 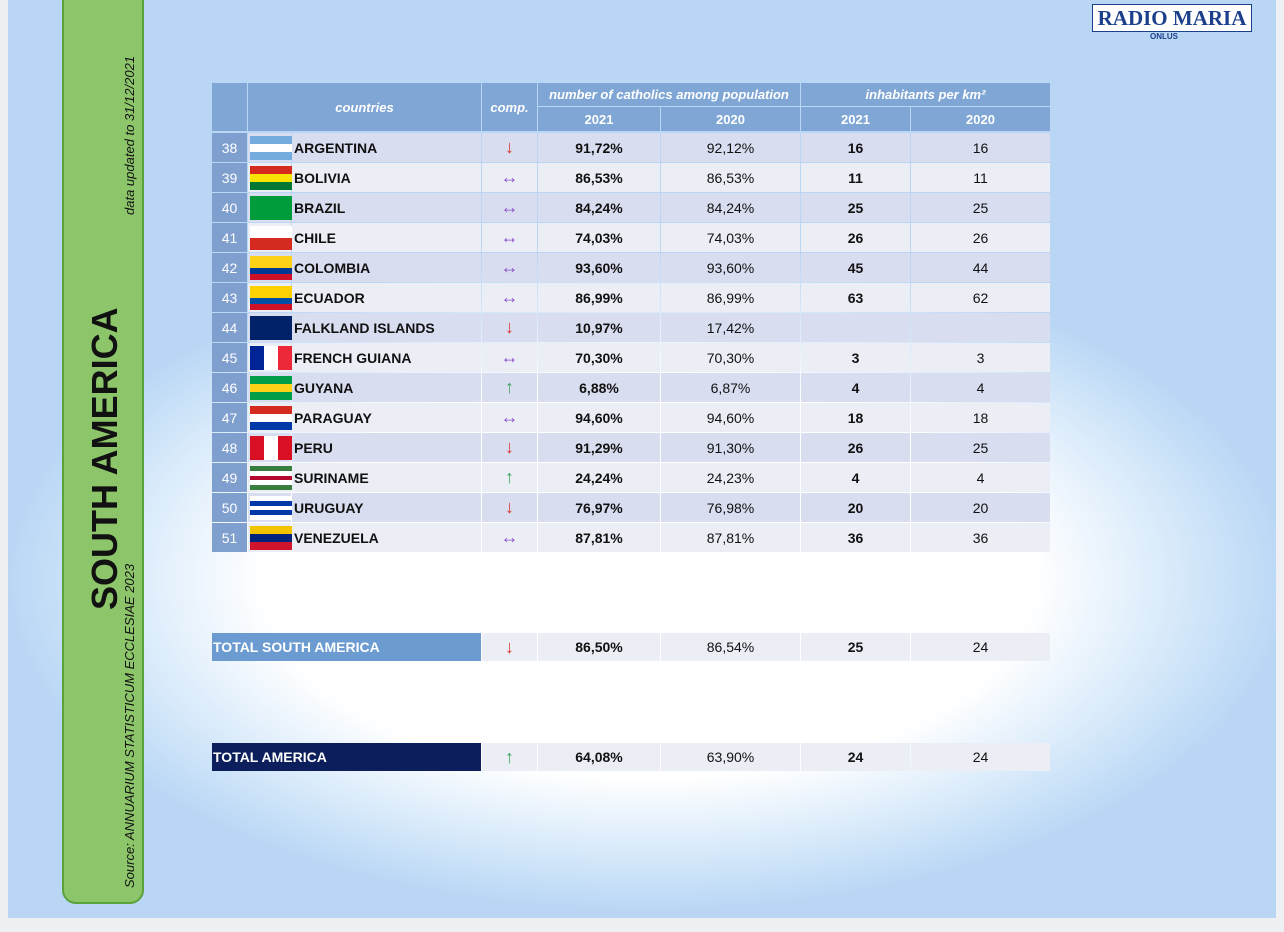 I want to click on total-label: TOTAL AMERICA, so click(x=346, y=757).